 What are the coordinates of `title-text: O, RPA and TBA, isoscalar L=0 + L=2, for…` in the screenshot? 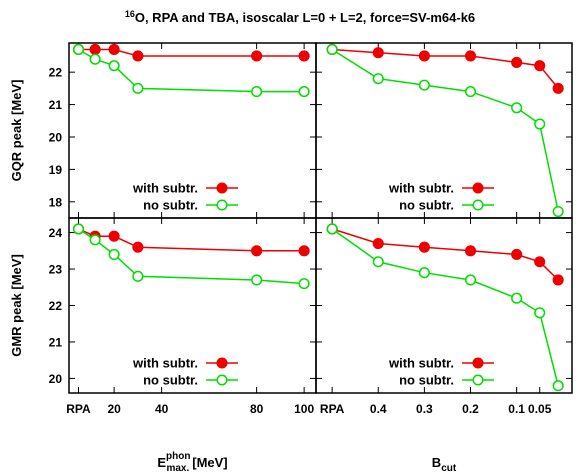 It's located at (305, 17).